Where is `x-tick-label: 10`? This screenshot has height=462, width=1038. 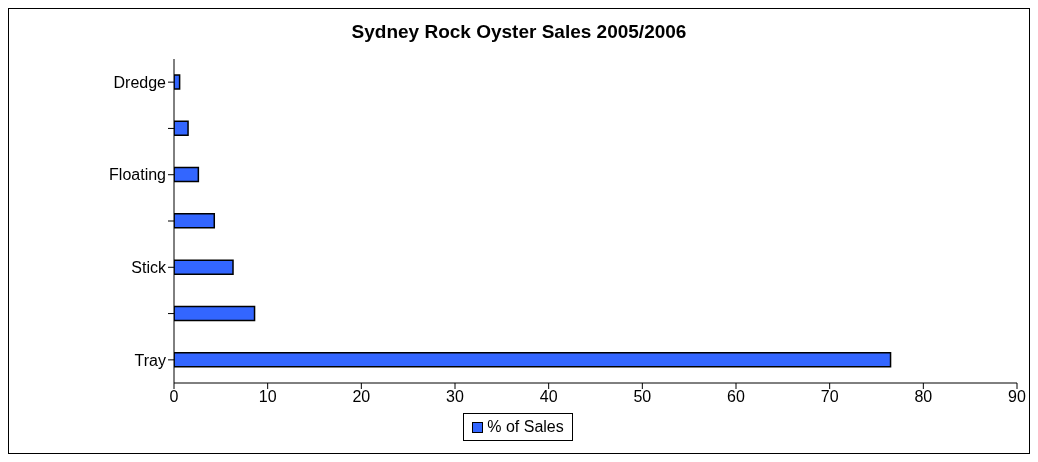 x-tick-label: 10 is located at coordinates (267, 397).